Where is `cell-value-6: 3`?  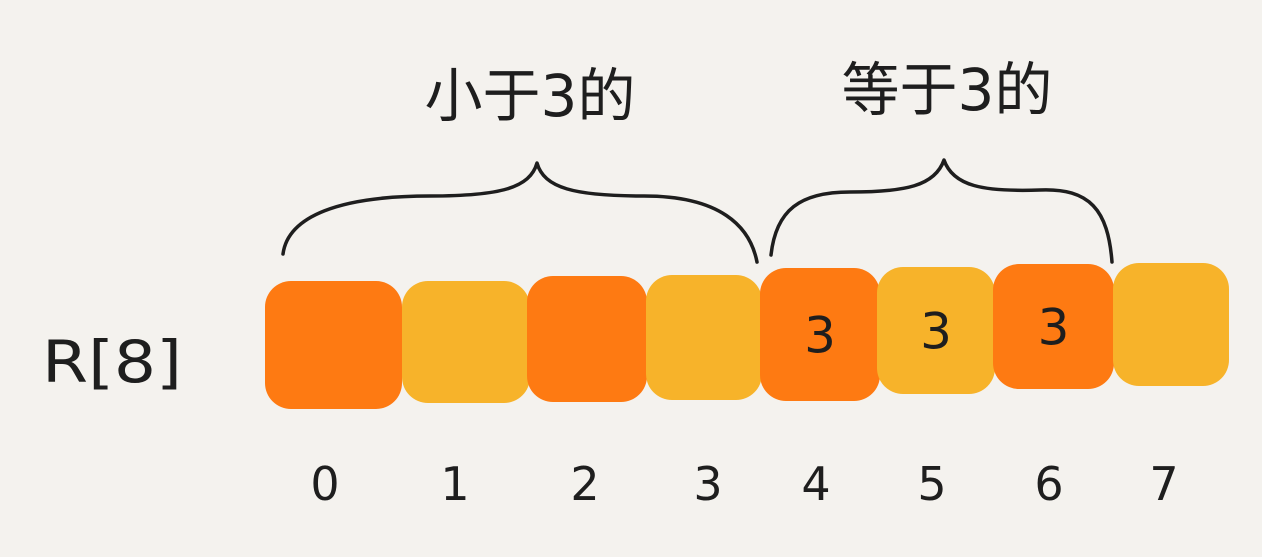
cell-value-6: 3 is located at coordinates (1054, 328).